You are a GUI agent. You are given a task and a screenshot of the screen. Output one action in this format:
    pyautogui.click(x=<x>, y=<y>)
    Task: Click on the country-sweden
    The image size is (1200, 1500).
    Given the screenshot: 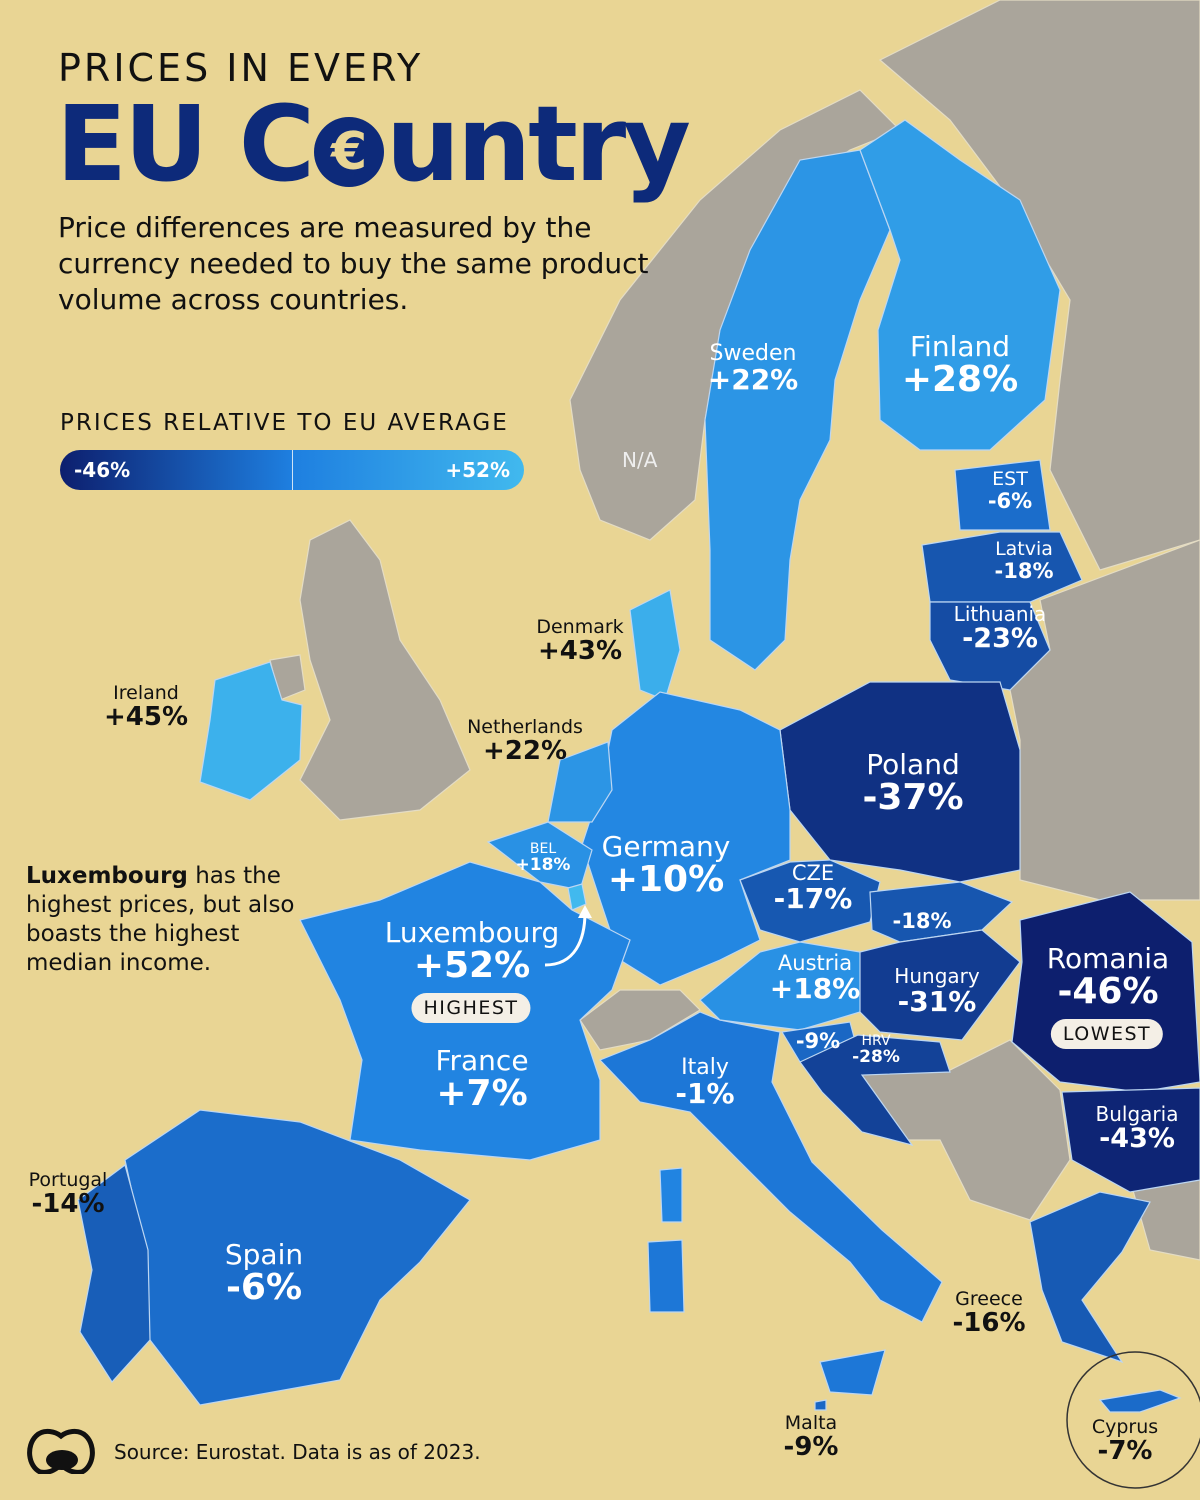 What is the action you would take?
    pyautogui.click(x=797, y=410)
    